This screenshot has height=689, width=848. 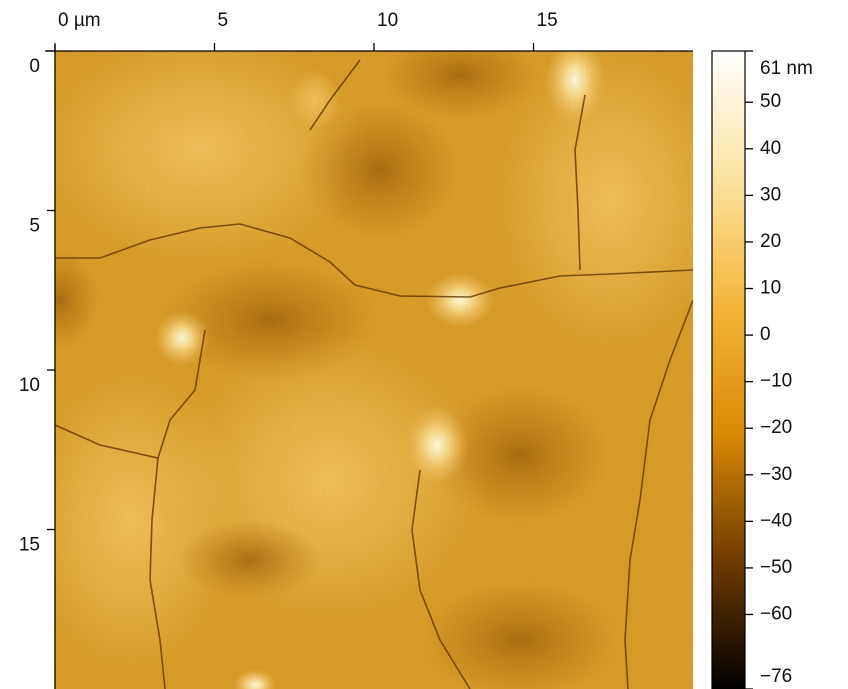 I want to click on colorbar-tick-label: −76, so click(x=776, y=676).